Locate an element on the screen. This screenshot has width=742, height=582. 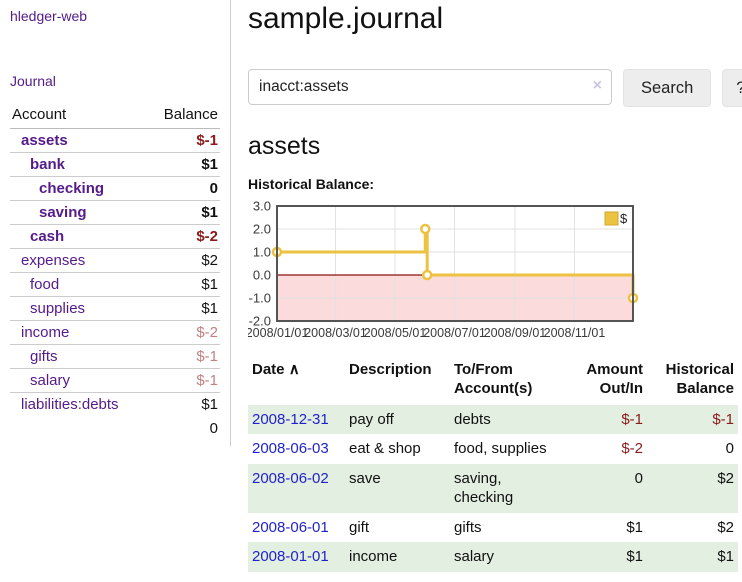
accounts-total-row: 0 is located at coordinates (115, 428).